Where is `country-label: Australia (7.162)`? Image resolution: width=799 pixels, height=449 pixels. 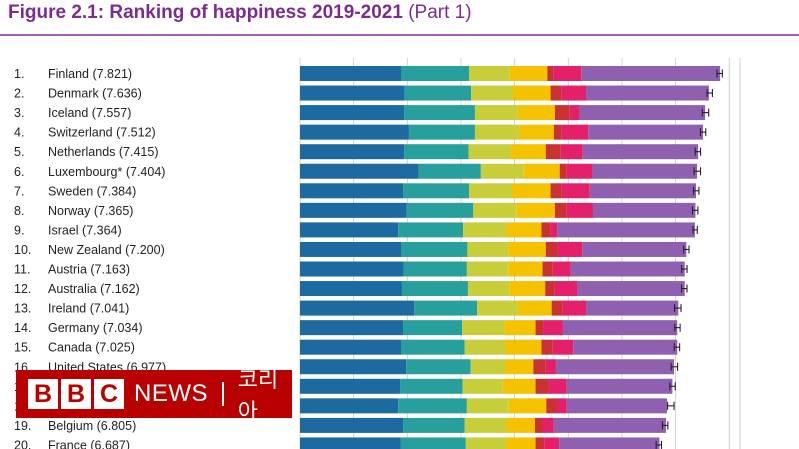
country-label: Australia (7.162) is located at coordinates (94, 289).